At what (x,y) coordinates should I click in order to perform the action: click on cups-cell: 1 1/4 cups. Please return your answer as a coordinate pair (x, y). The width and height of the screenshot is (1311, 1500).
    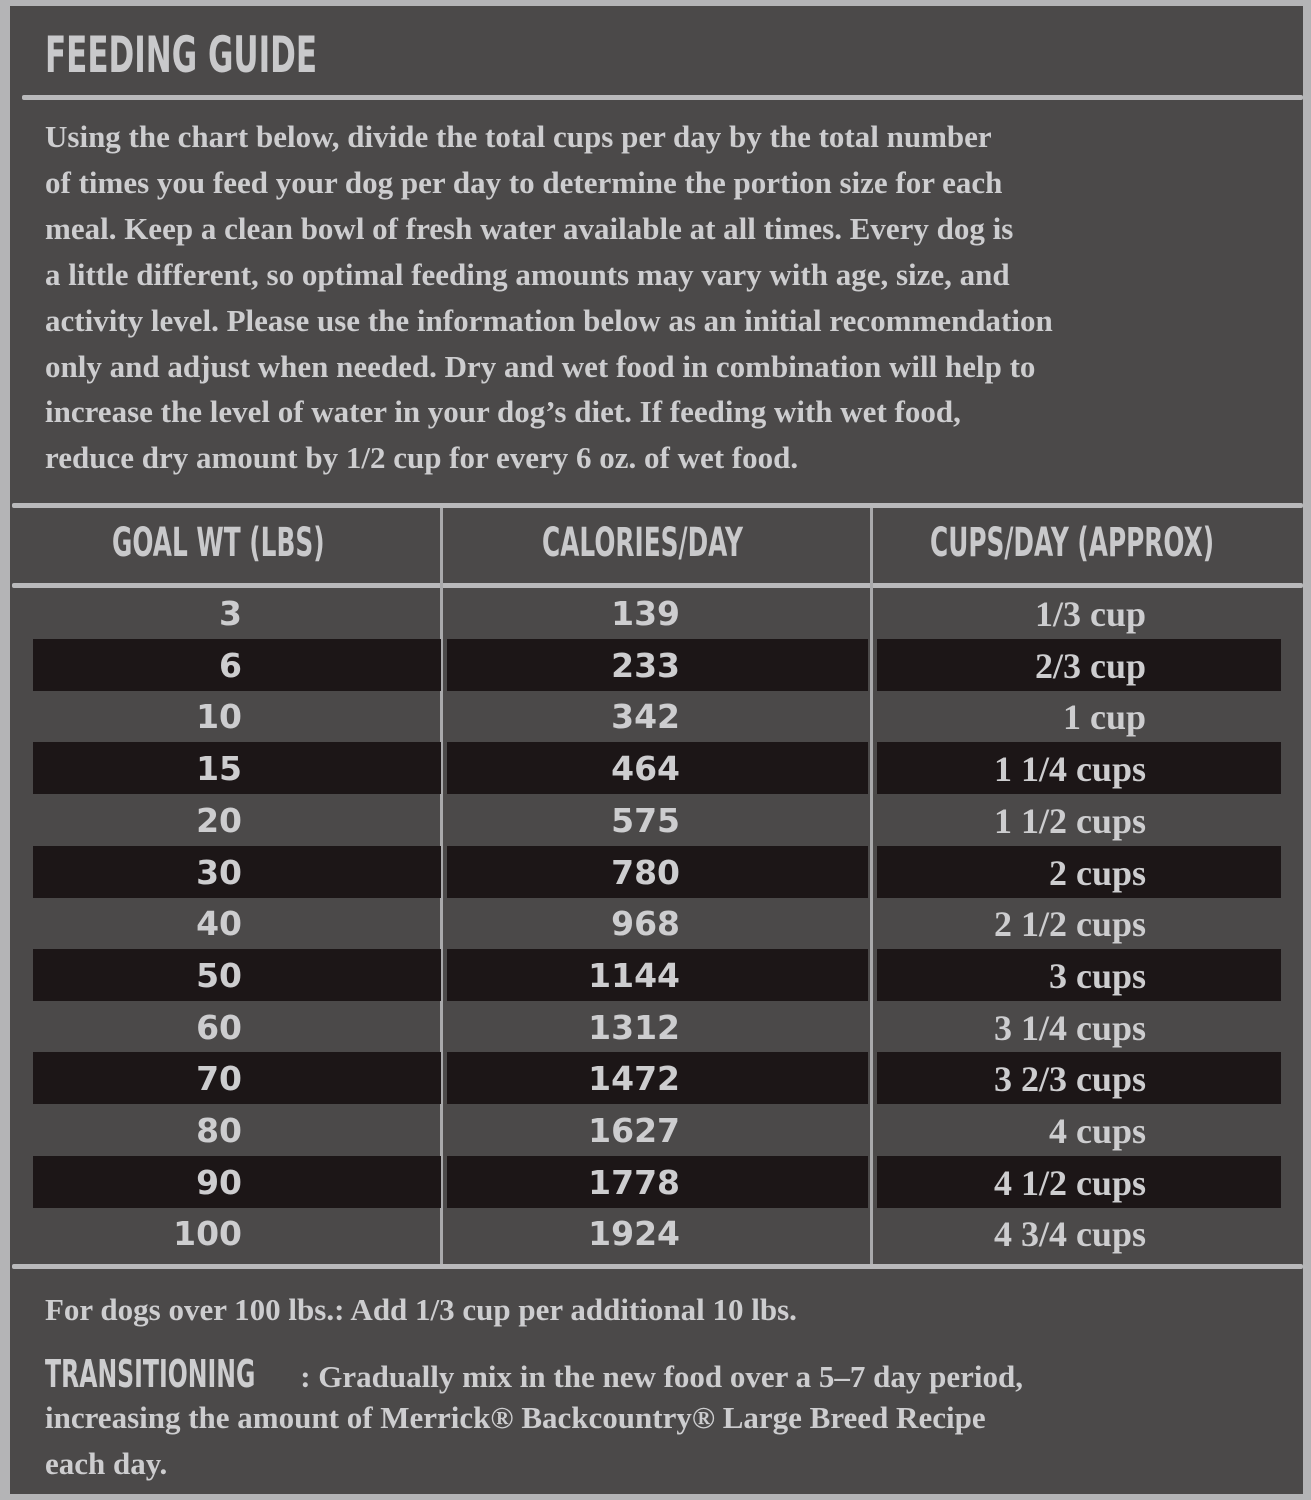
    Looking at the image, I should click on (1069, 769).